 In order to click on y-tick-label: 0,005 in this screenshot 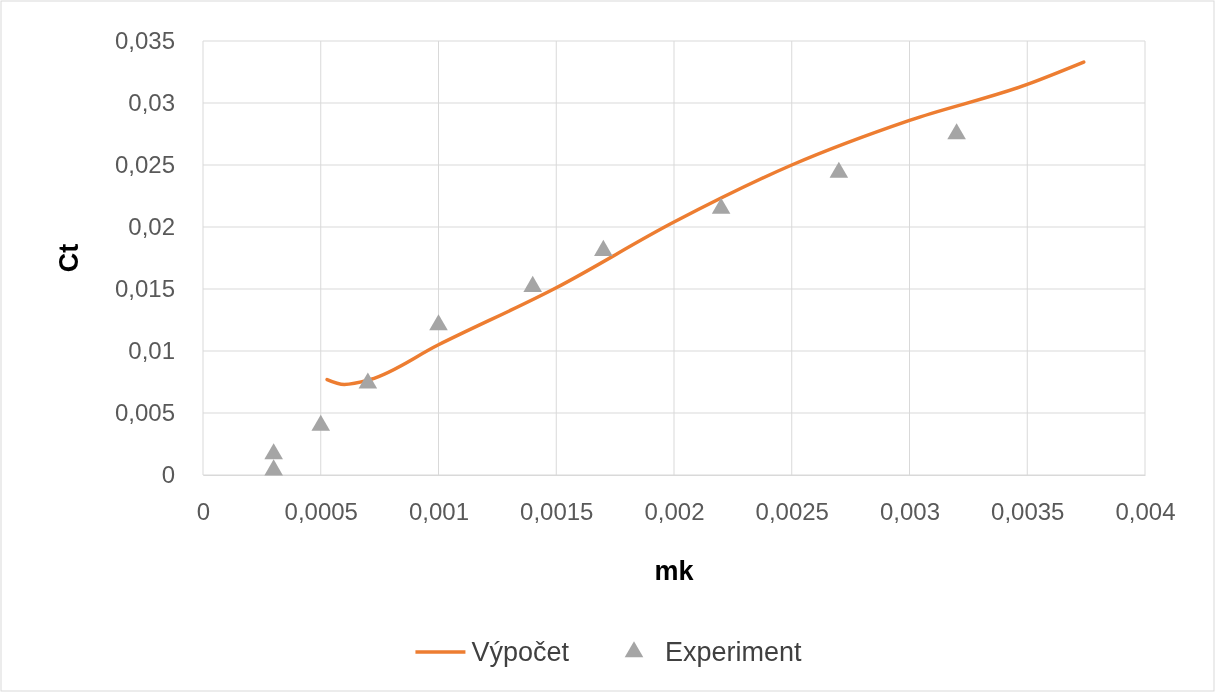, I will do `click(144, 413)`.